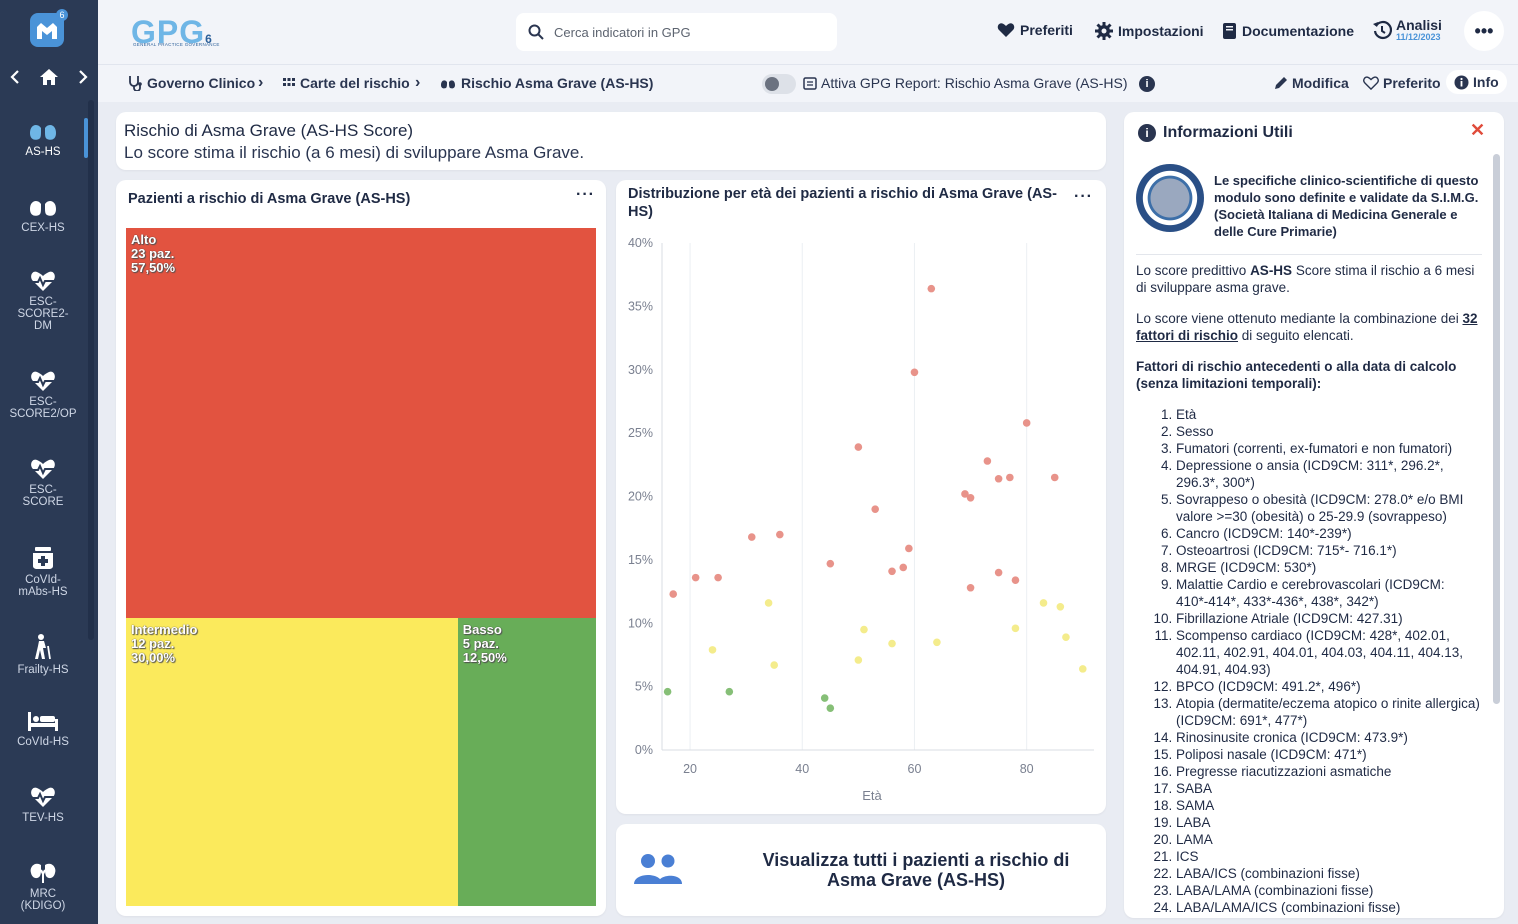  Describe the element at coordinates (1407, 30) in the screenshot. I see `analisi-link: Analisi 11/12/2023` at that location.